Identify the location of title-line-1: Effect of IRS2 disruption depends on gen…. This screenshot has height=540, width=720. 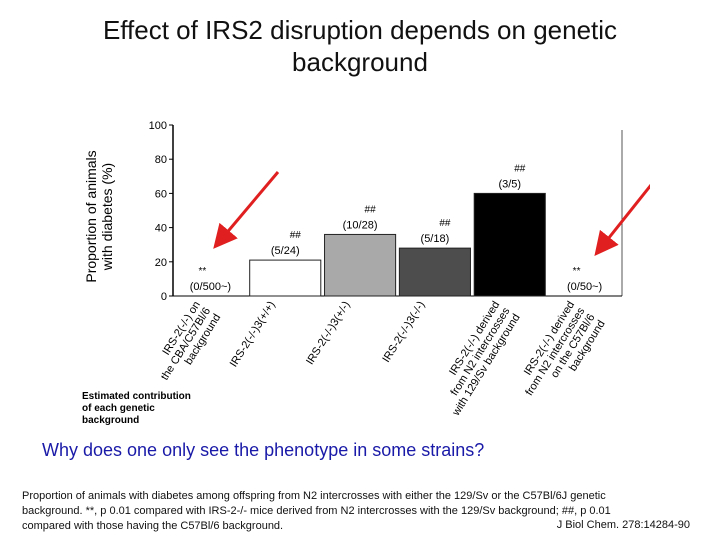
(360, 30).